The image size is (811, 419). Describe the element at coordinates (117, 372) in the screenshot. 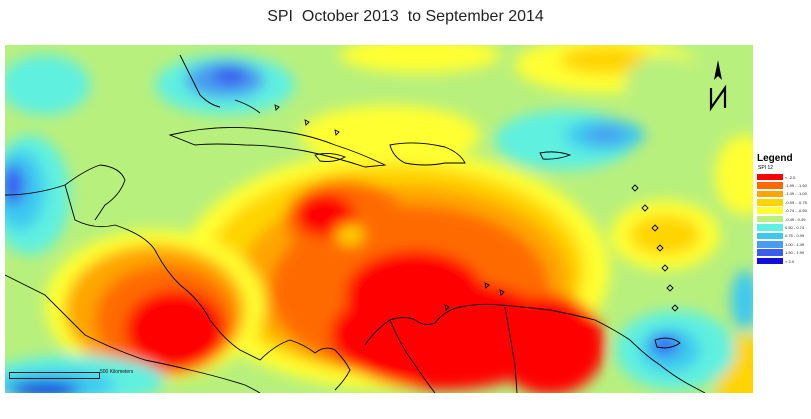

I see `scale-label: 500 Kilometers` at that location.